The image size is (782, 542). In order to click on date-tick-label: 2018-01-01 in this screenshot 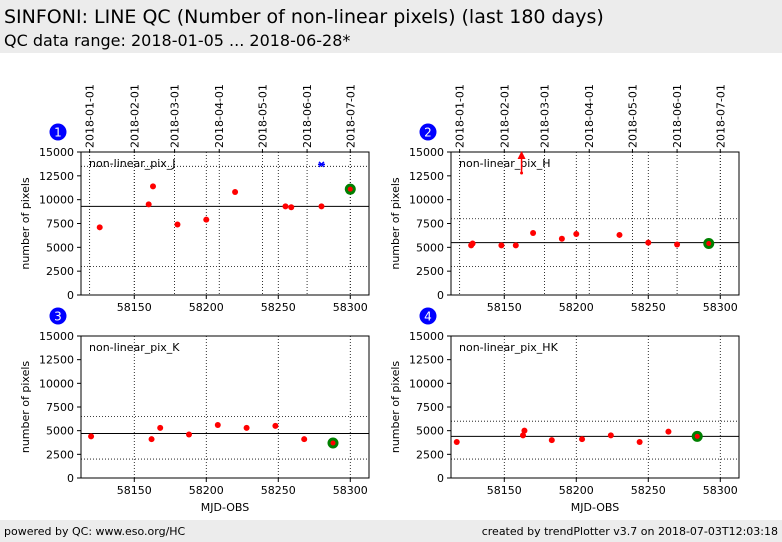, I will do `click(460, 116)`.